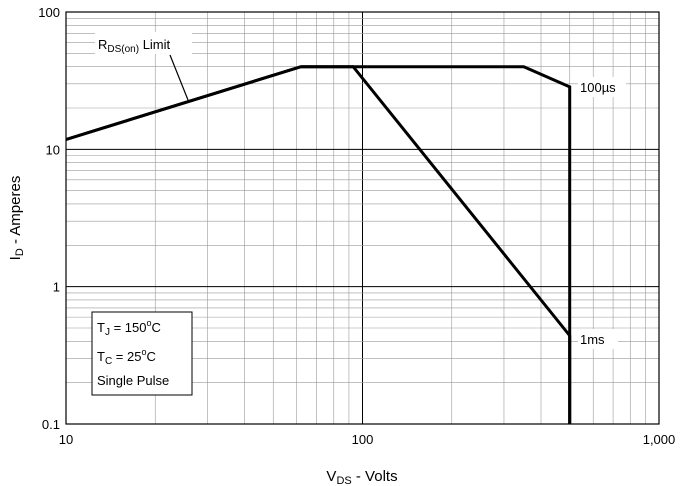 The width and height of the screenshot is (681, 486). What do you see at coordinates (598, 87) in the screenshot?
I see `label-100us: 100µs` at bounding box center [598, 87].